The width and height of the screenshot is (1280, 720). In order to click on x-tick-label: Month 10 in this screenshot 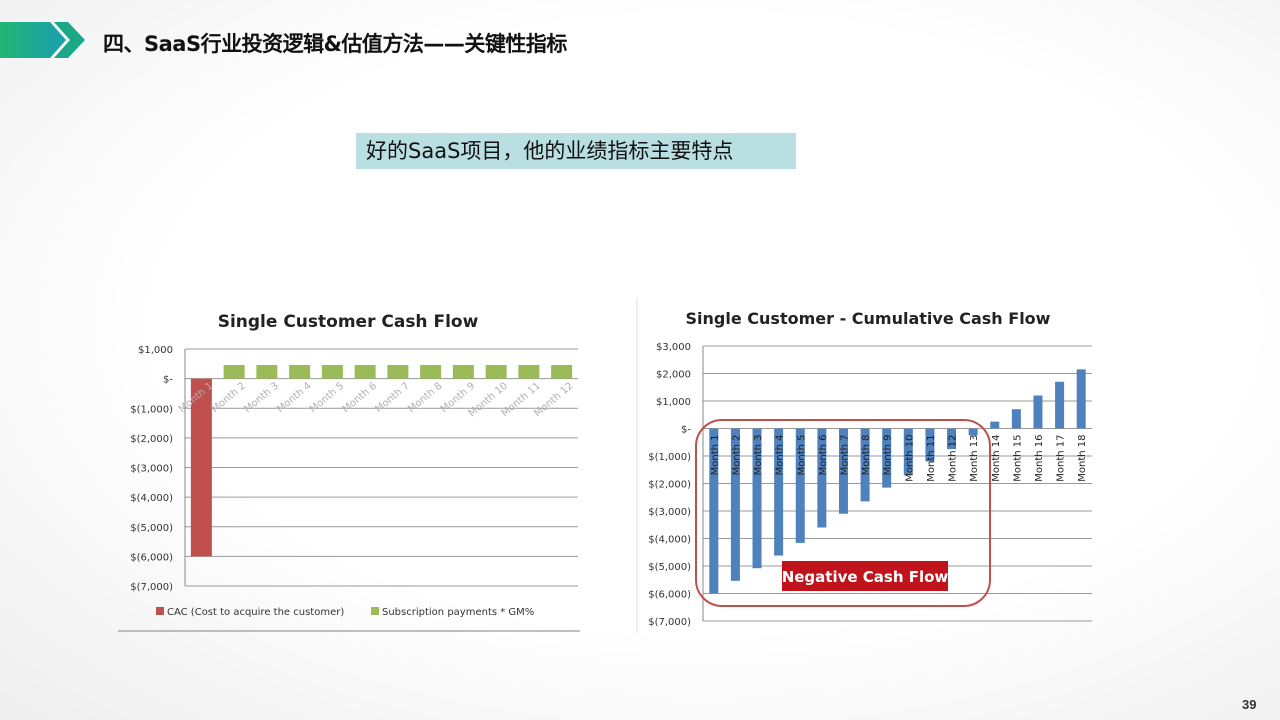, I will do `click(909, 458)`.